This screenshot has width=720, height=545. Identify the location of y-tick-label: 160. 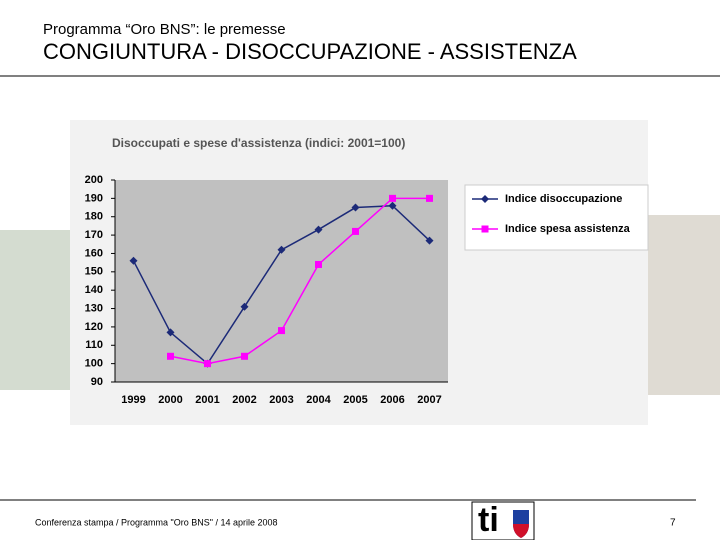
(94, 253).